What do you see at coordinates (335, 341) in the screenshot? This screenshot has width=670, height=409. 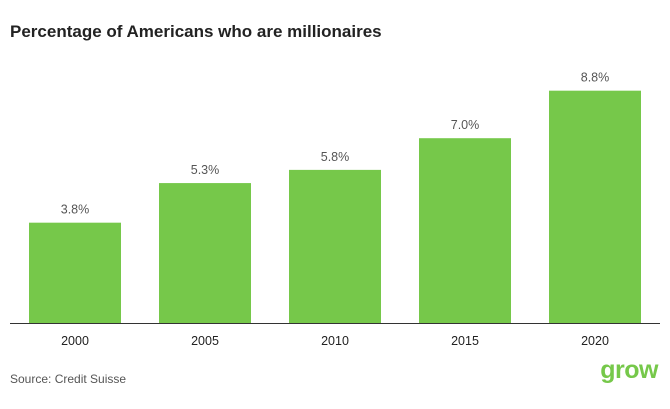 I see `x-tick-label-2010: 2010` at bounding box center [335, 341].